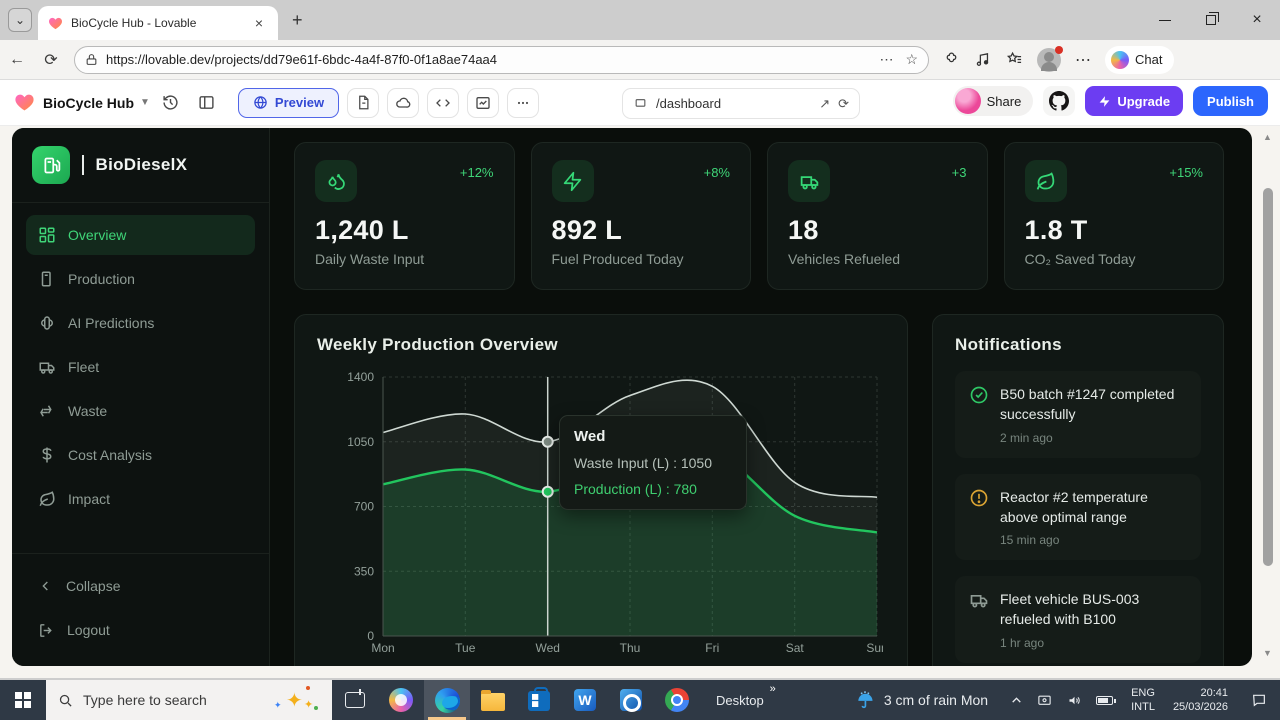 The height and width of the screenshot is (720, 1280). Describe the element at coordinates (140, 455) in the screenshot. I see `sidebar-item-cost-analysis: Cost Analysis` at that location.